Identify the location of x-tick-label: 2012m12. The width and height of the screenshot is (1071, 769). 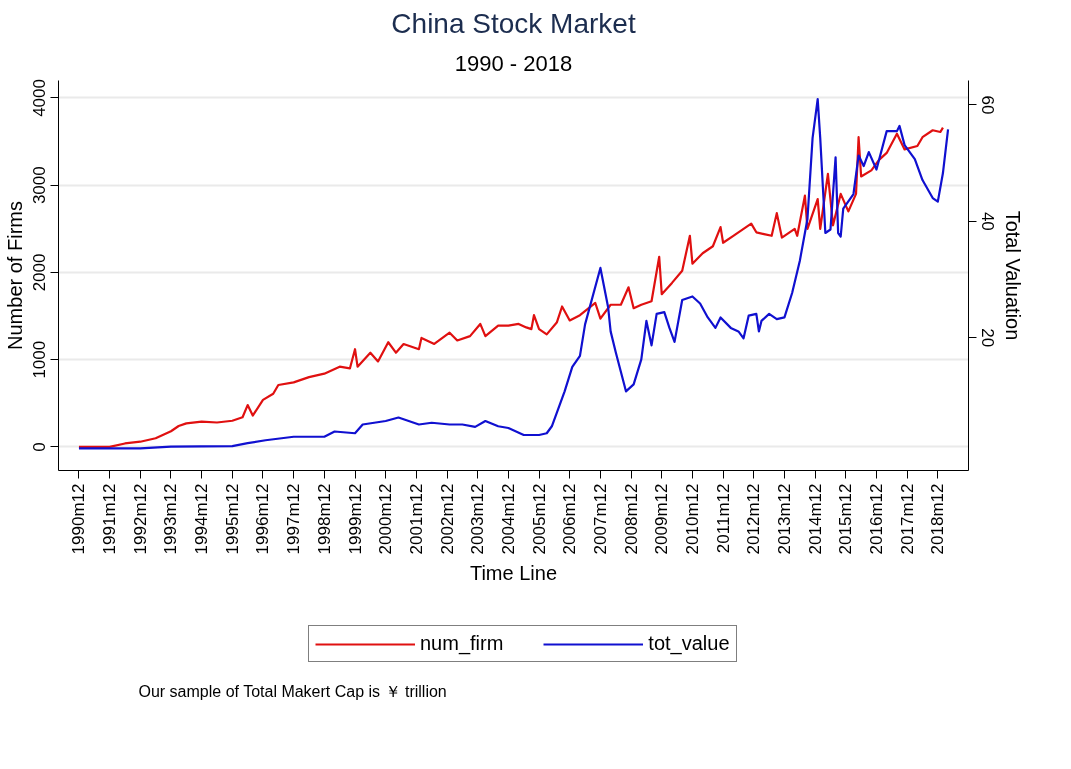
(754, 519).